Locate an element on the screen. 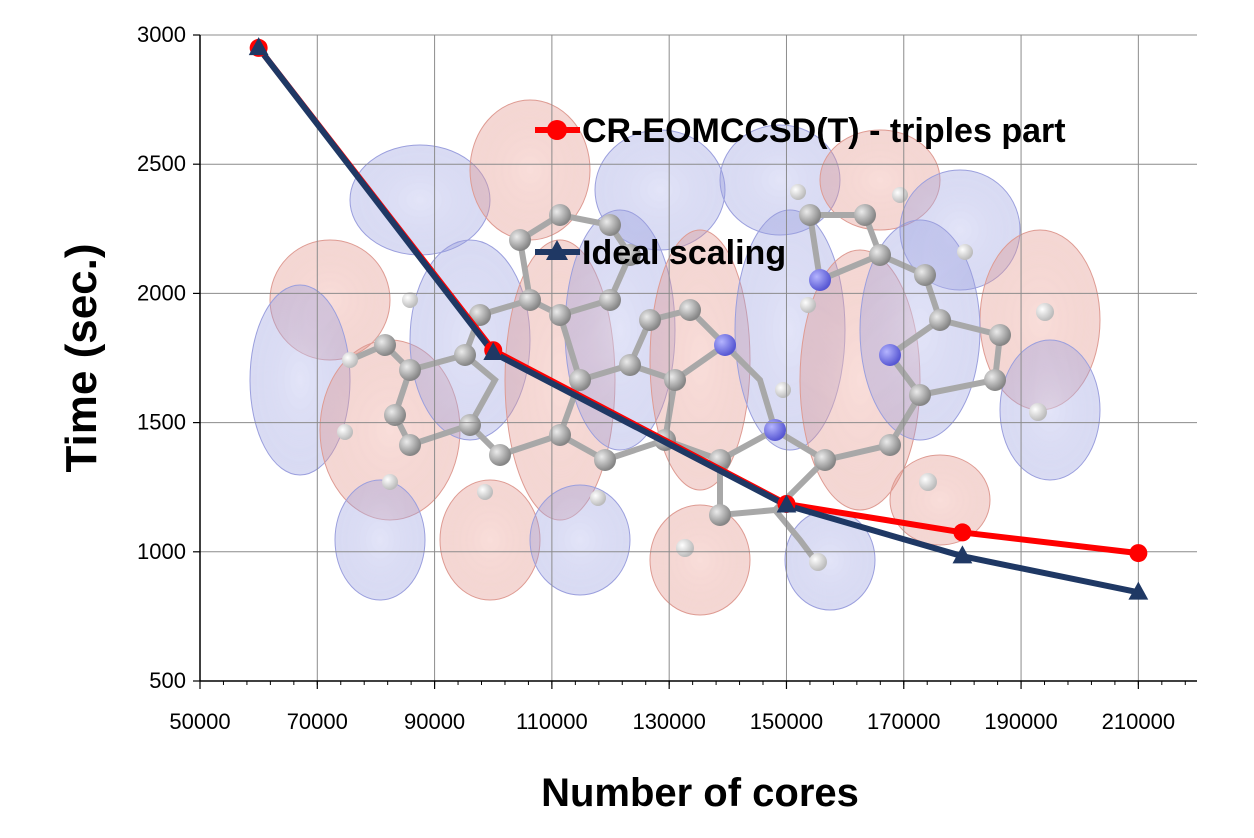 Image resolution: width=1254 pixels, height=838 pixels. y-tick-label: 500 is located at coordinates (167, 680).